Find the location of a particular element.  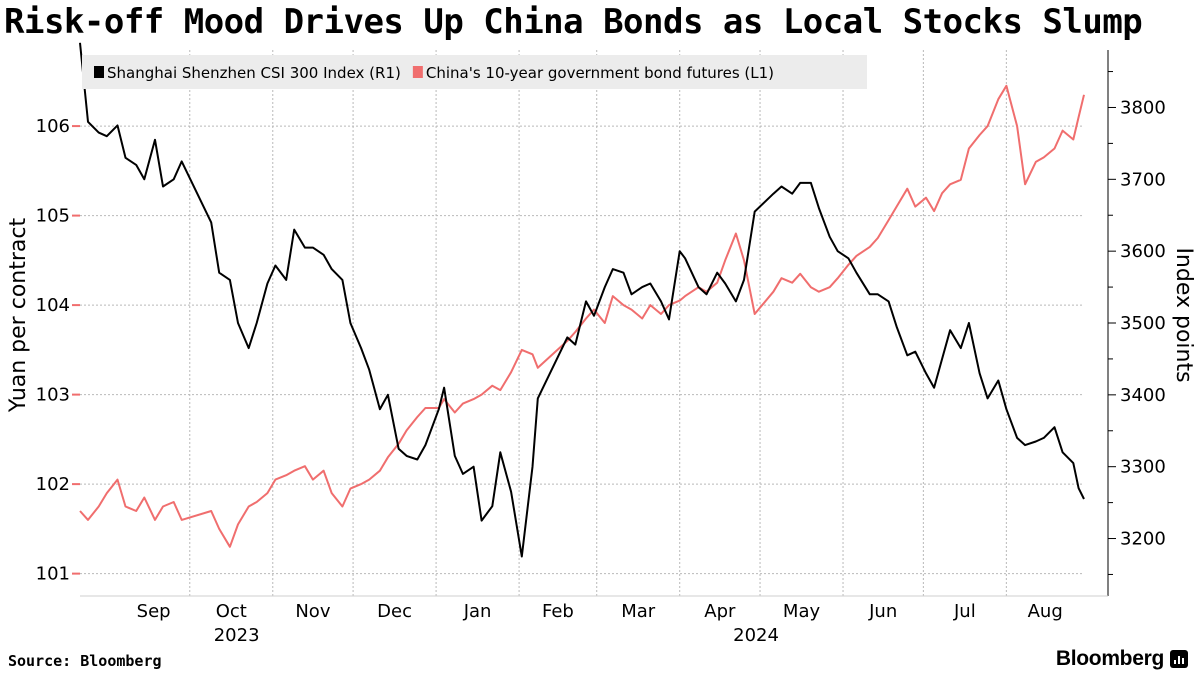

x-axis-month-label: Nov is located at coordinates (312, 611).